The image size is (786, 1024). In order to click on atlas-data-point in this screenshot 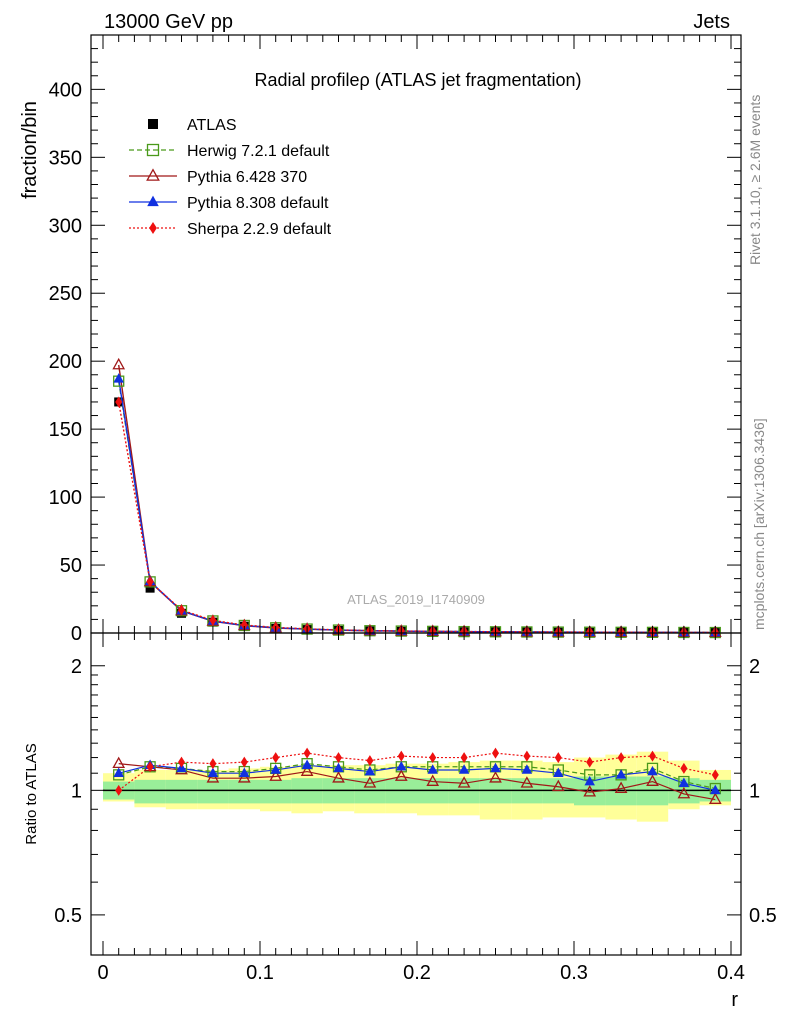, I will do `click(150, 588)`.